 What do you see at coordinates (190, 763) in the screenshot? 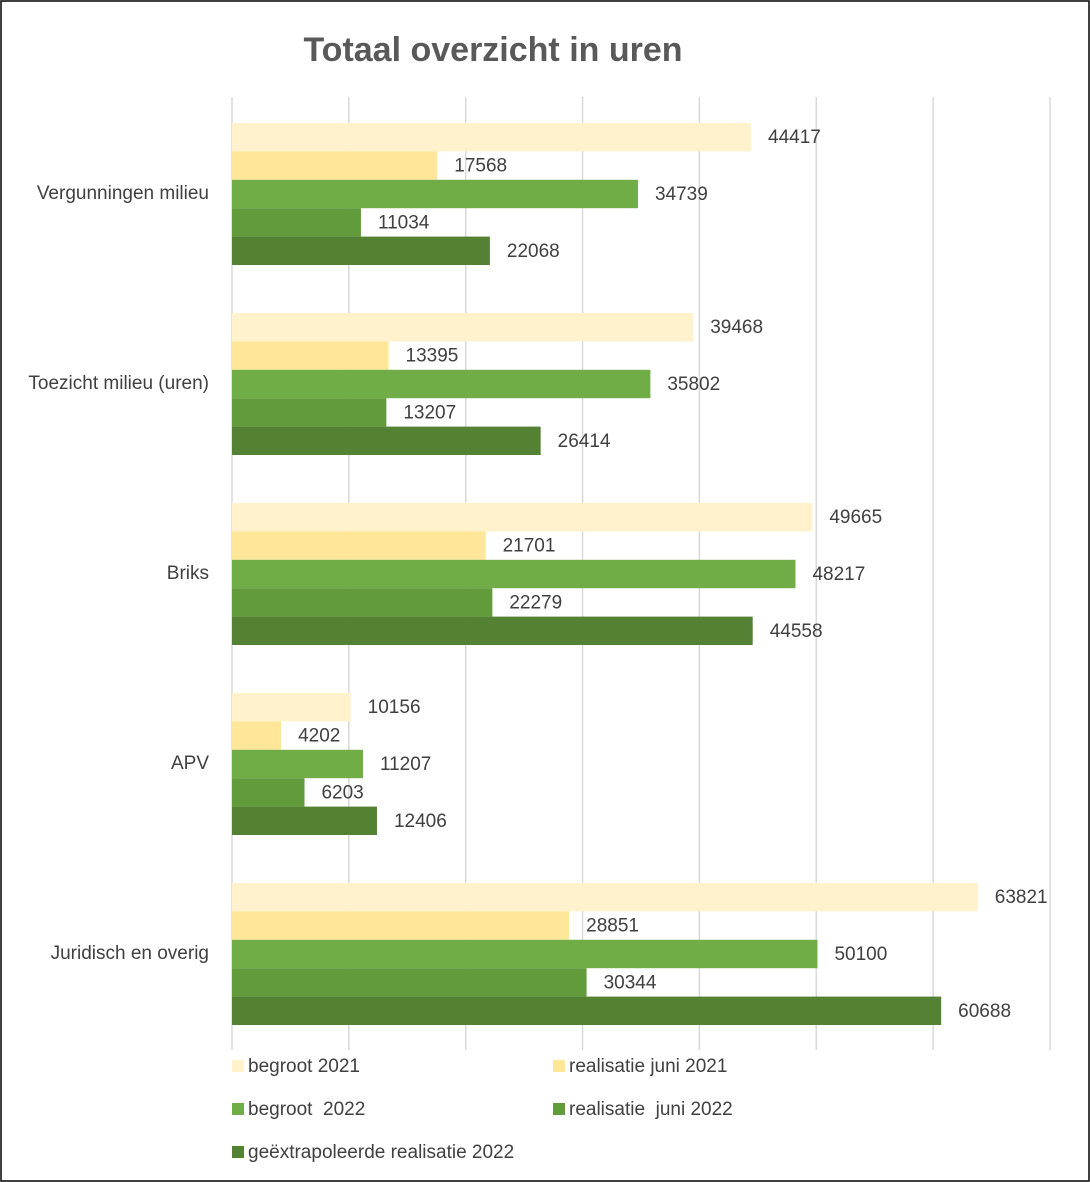
I see `category-label: APV` at bounding box center [190, 763].